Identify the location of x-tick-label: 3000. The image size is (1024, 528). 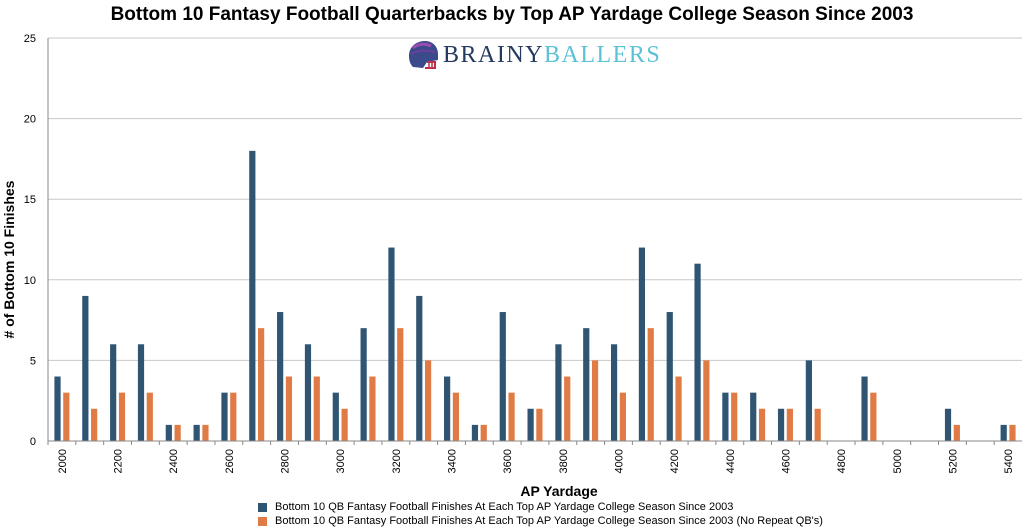
(341, 461).